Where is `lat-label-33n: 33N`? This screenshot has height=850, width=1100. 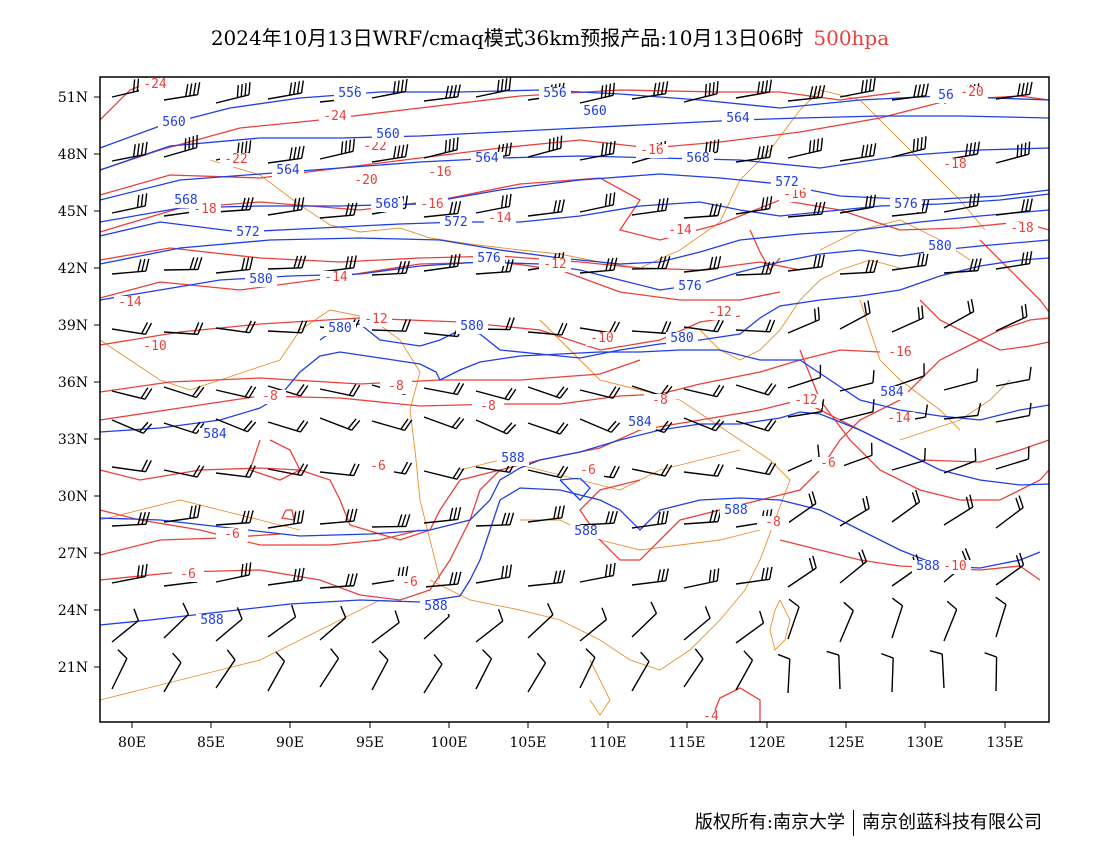
lat-label-33n: 33N is located at coordinates (73, 440).